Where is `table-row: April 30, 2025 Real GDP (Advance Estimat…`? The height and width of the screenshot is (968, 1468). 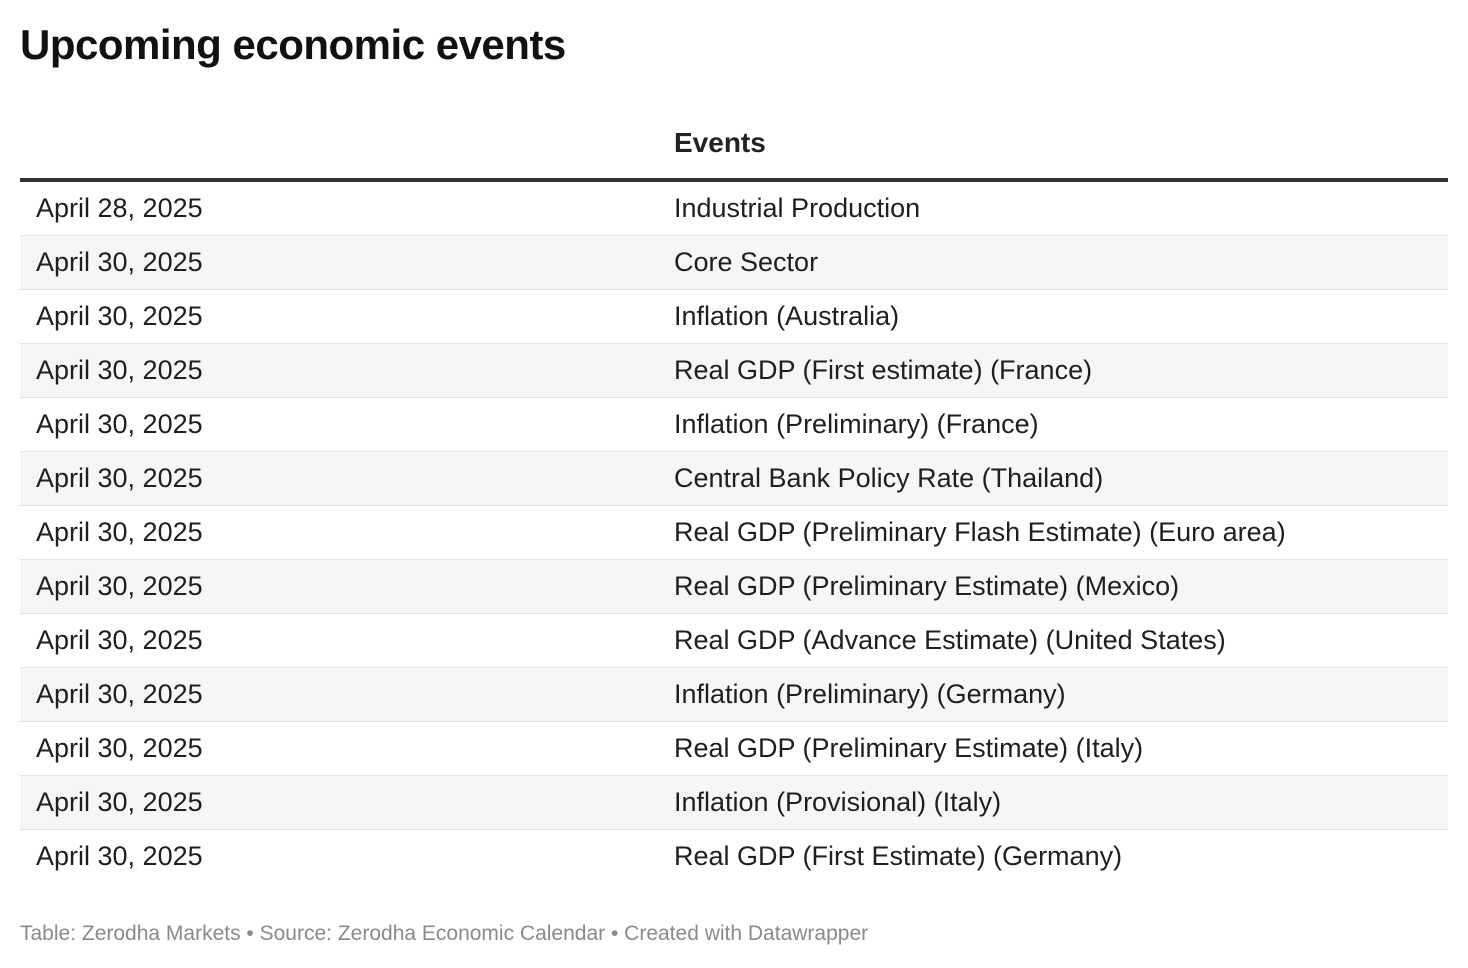
table-row: April 30, 2025 Real GDP (Advance Estimat… is located at coordinates (734, 640).